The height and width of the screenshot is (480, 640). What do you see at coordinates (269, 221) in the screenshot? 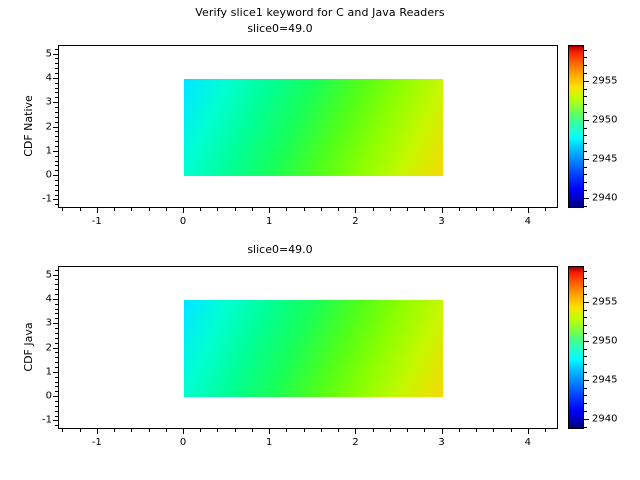
I see `x-tick-label: 1` at bounding box center [269, 221].